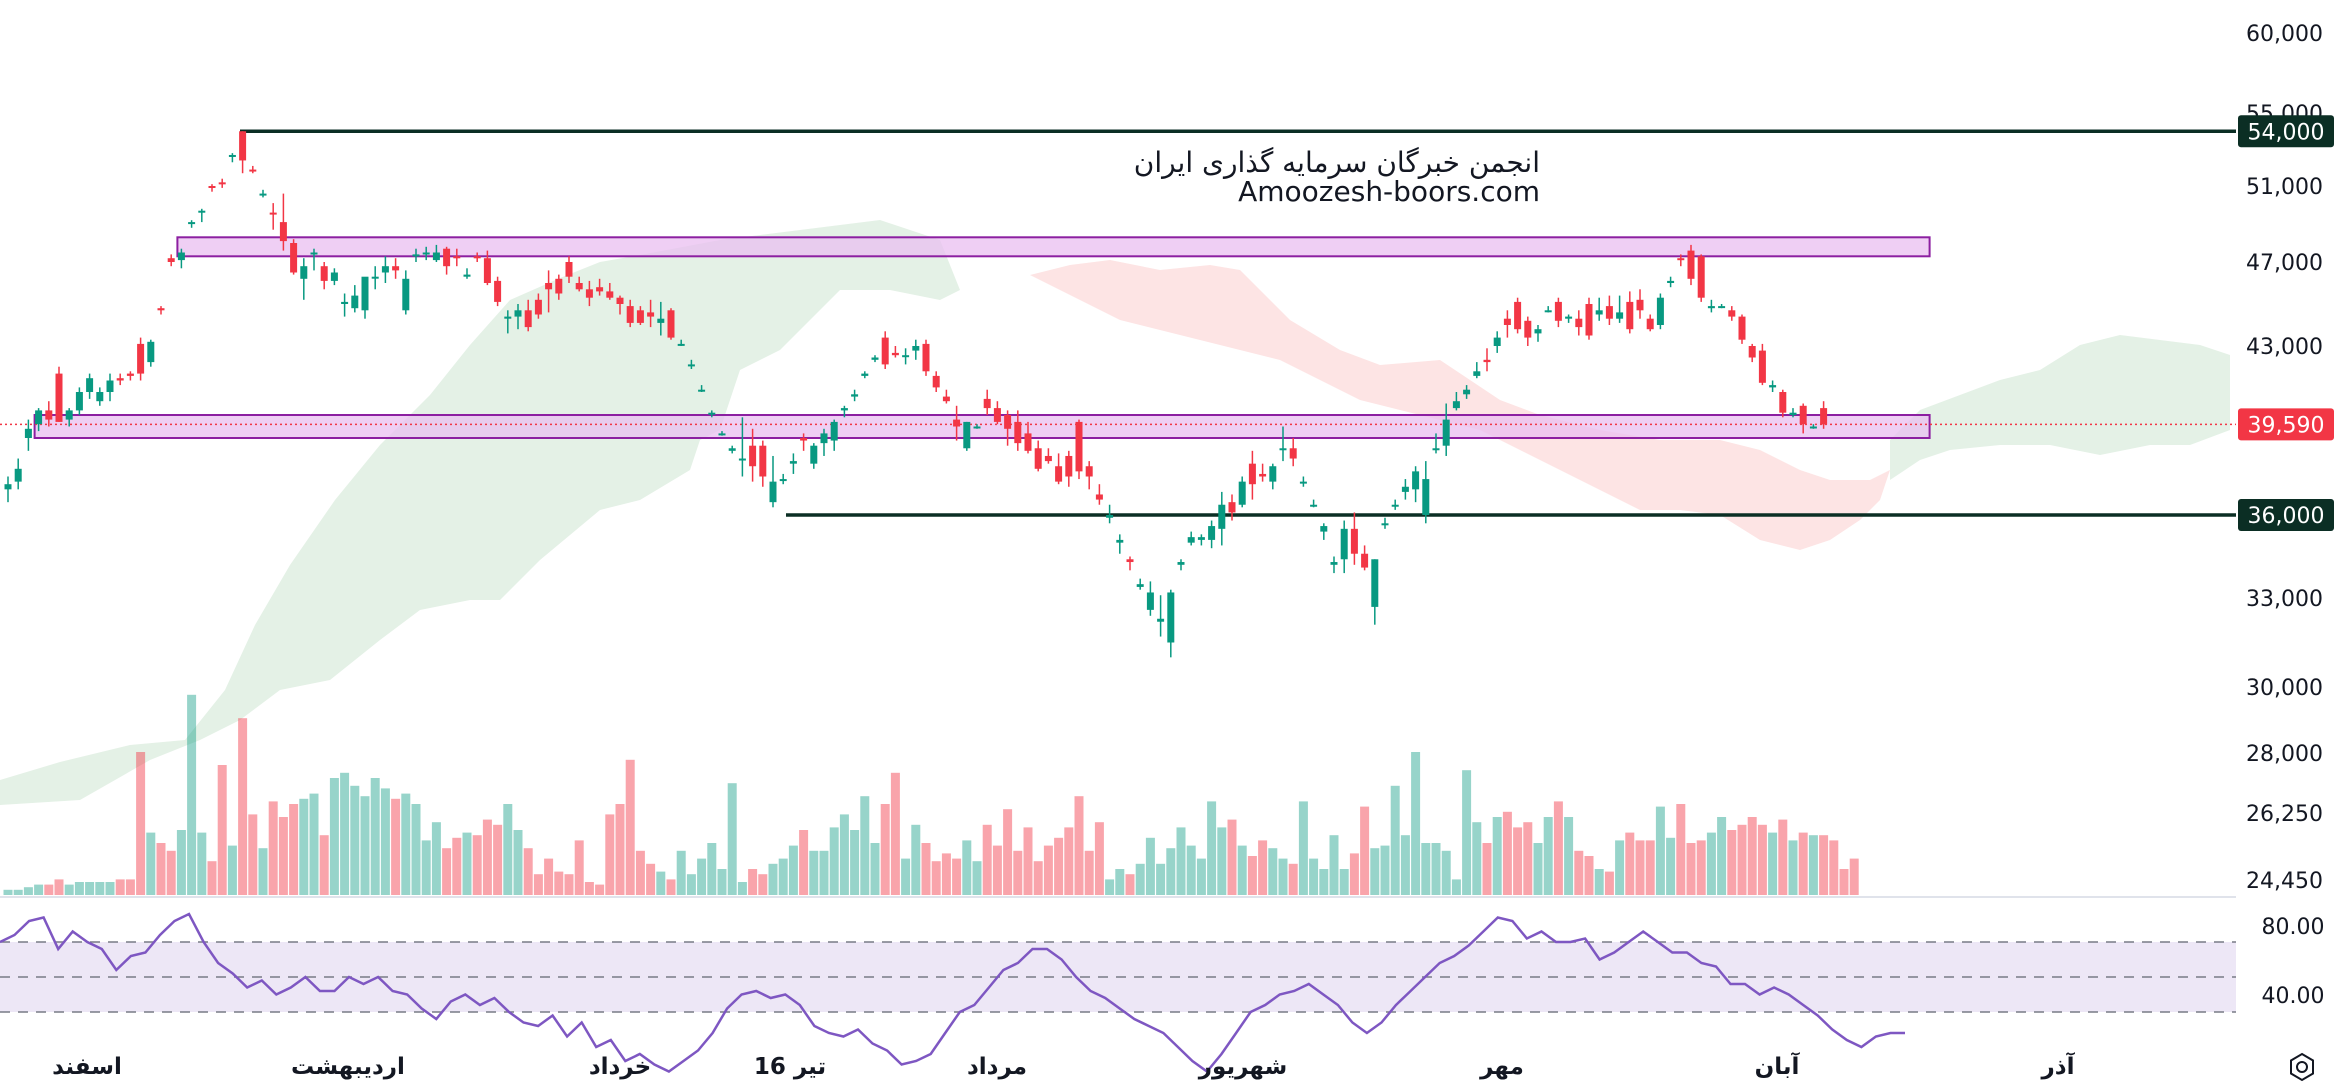 The height and width of the screenshot is (1092, 2336). What do you see at coordinates (2293, 927) in the screenshot?
I see `rsi-tick-80: 80.00` at bounding box center [2293, 927].